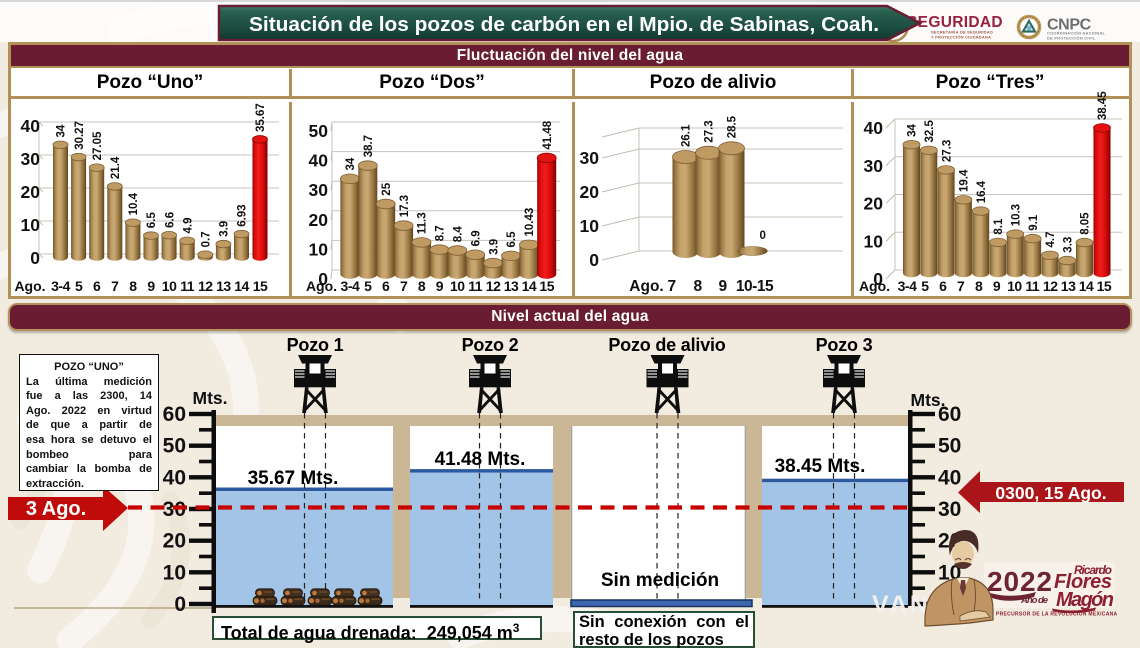 Image resolution: width=1140 pixels, height=648 pixels. I want to click on svg-text: Ricardo, so click(1093, 570).